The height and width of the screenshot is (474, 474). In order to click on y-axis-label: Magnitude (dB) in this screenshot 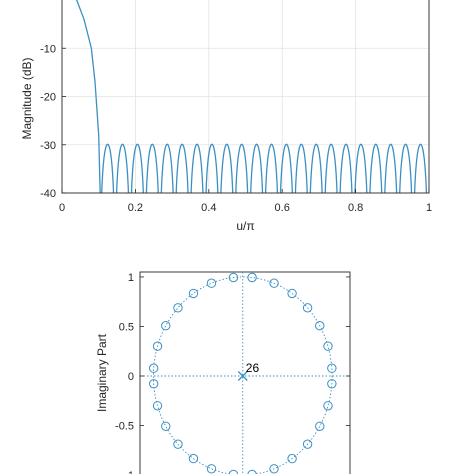, I will do `click(27, 98)`.